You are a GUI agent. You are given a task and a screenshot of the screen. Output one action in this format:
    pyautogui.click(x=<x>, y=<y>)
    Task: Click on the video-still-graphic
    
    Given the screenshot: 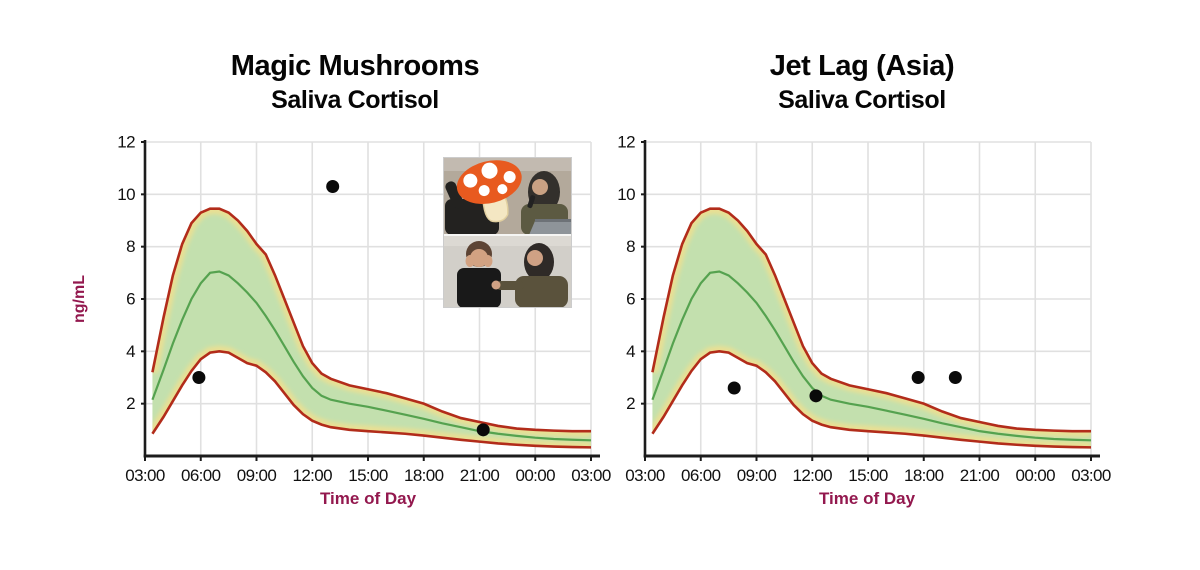 What is the action you would take?
    pyautogui.click(x=507, y=232)
    